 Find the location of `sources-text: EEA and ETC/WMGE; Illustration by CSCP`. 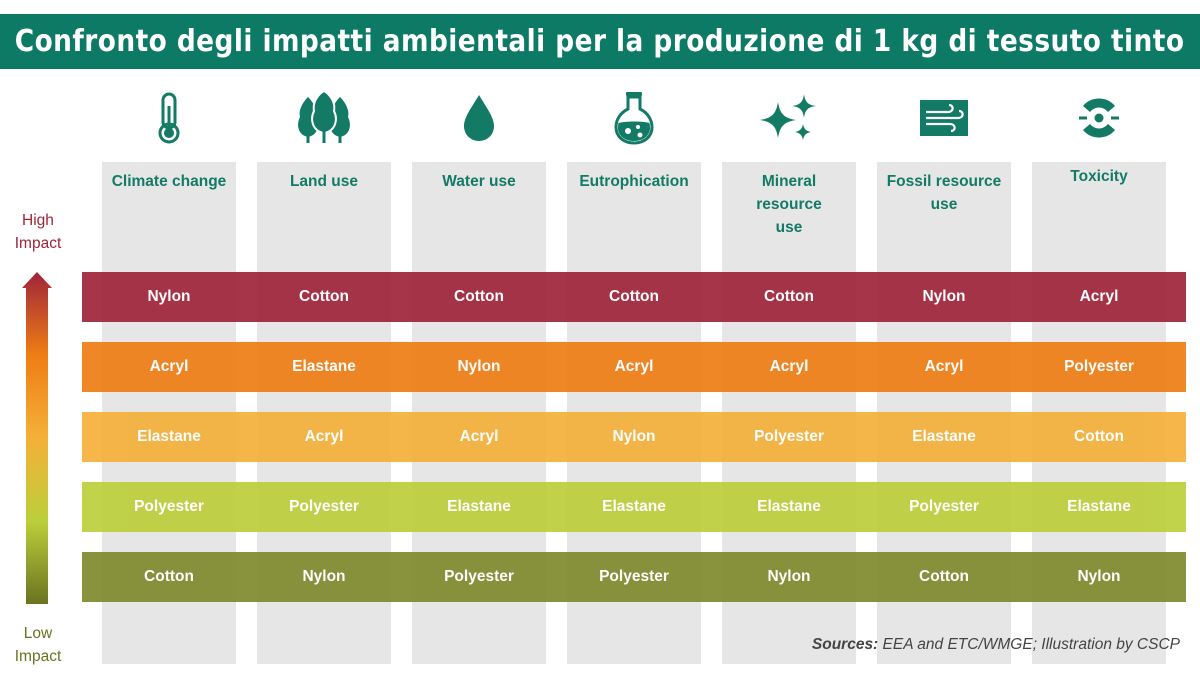

sources-text: EEA and ETC/WMGE; Illustration by CSCP is located at coordinates (1029, 644).